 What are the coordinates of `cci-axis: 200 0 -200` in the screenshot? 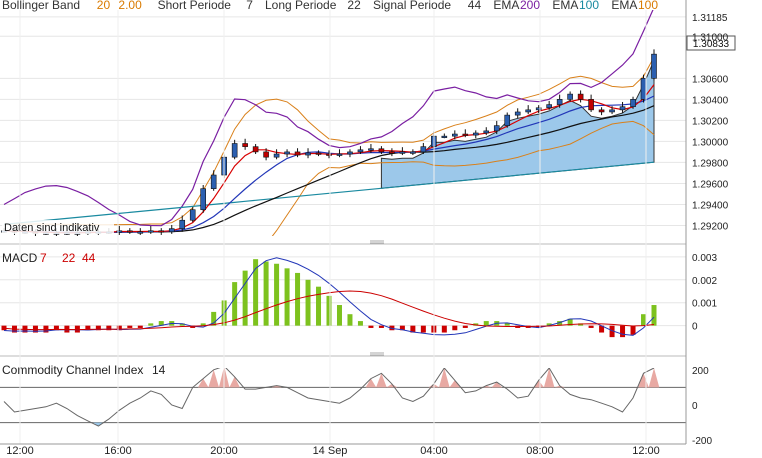 It's located at (702, 406).